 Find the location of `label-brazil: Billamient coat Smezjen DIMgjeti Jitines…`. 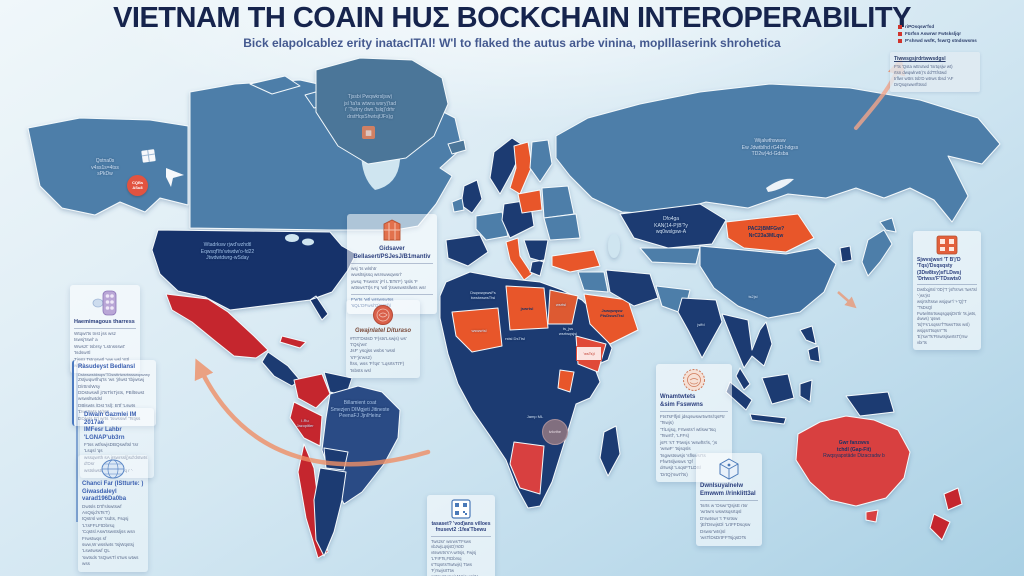

label-brazil: Billamient coat Smezjen DIMgjeti Jitines… is located at coordinates (360, 409).